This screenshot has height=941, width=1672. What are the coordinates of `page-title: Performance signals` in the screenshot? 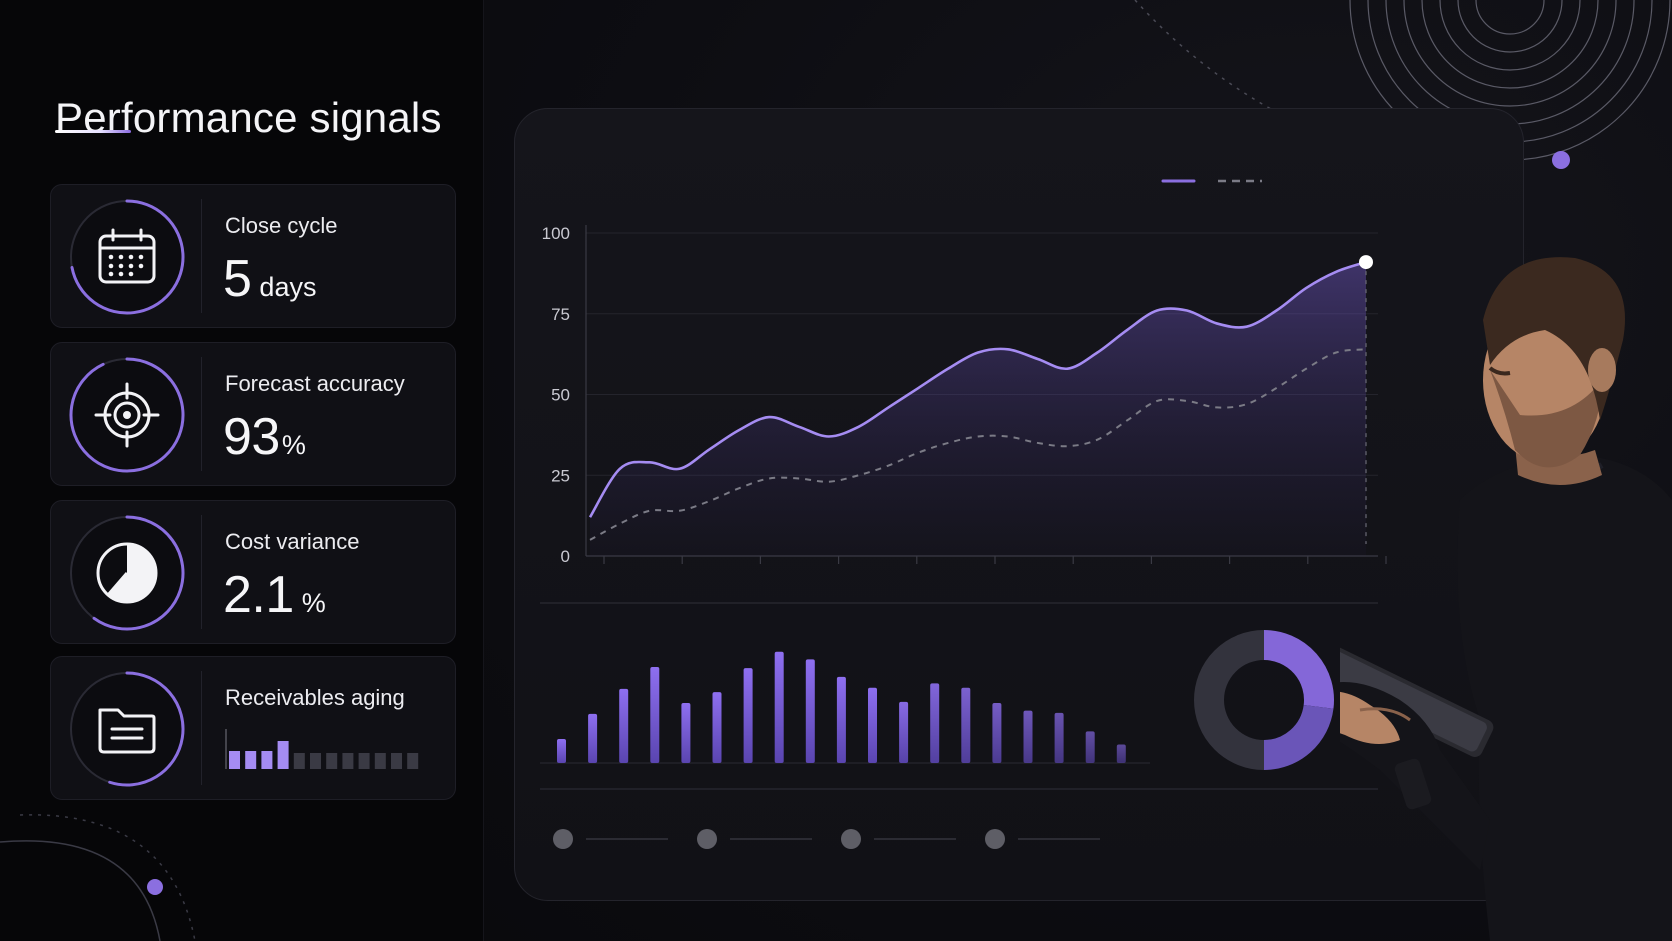 It's located at (248, 118).